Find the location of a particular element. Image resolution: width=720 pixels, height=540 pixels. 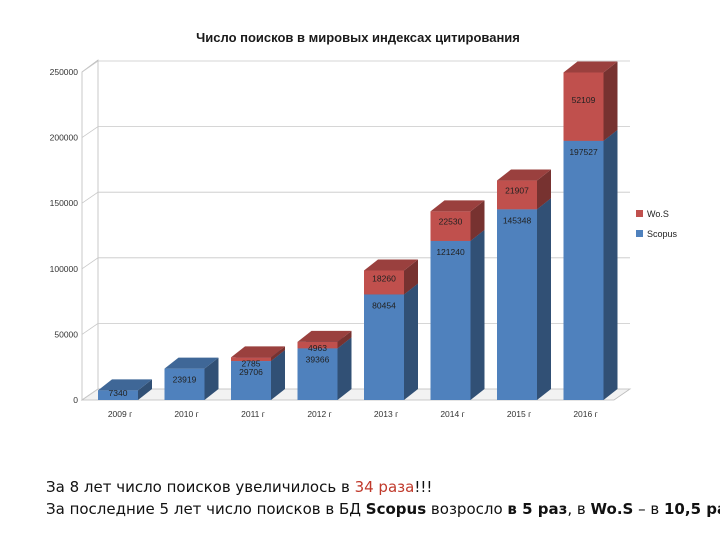

data-label-wos: 21907 is located at coordinates (517, 190).